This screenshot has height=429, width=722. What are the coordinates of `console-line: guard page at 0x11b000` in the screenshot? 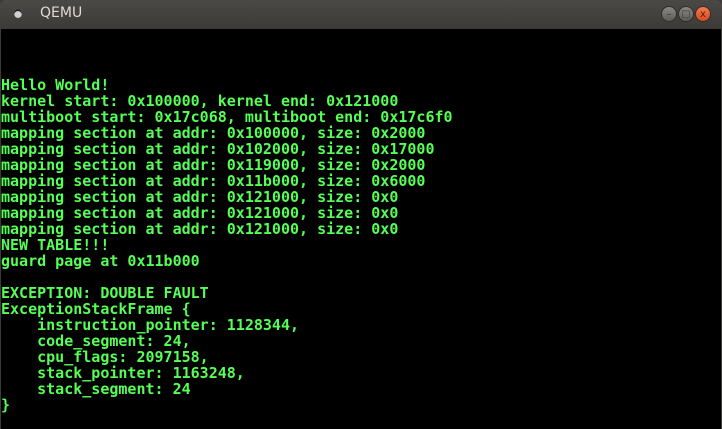 It's located at (100, 261).